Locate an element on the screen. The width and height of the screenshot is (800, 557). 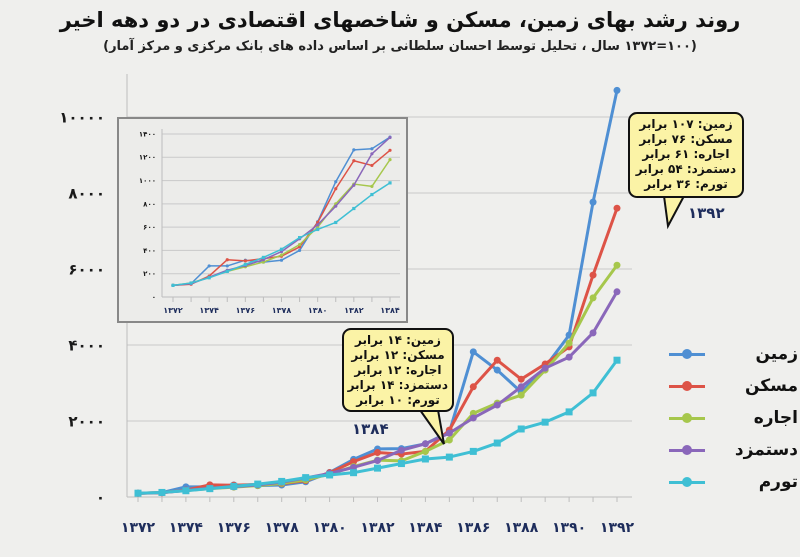
legend-label: تورم is located at coordinates (778, 482).